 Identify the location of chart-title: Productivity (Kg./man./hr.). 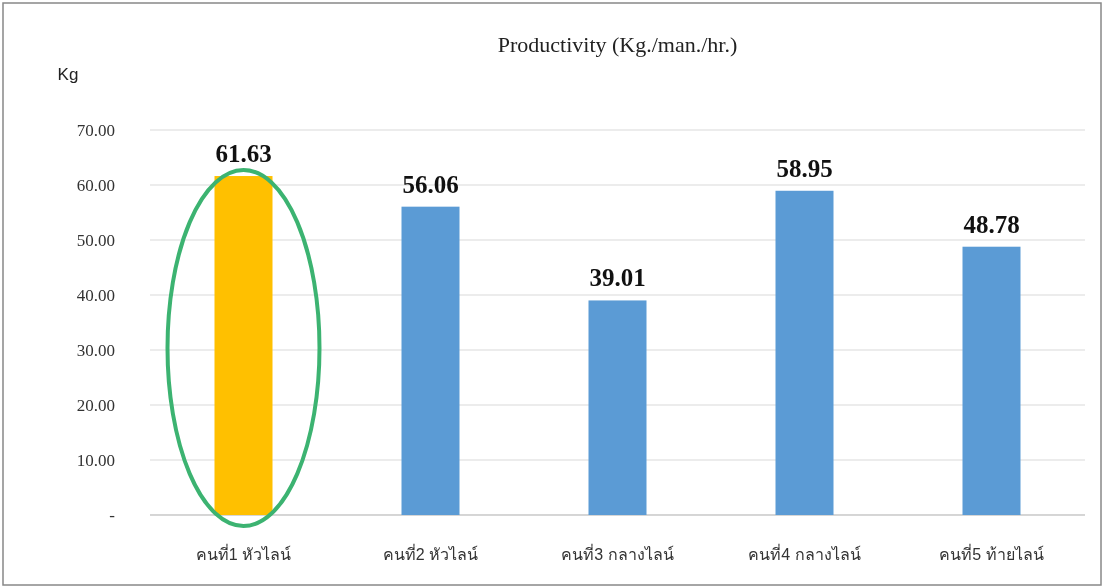
(617, 44).